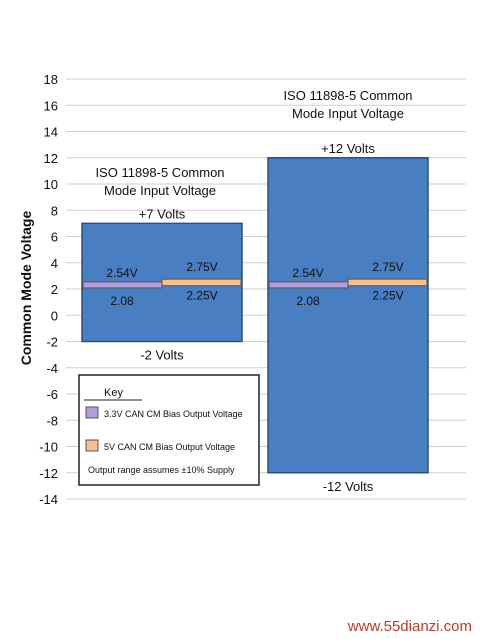  I want to click on y-tick-label: 4, so click(54, 263).